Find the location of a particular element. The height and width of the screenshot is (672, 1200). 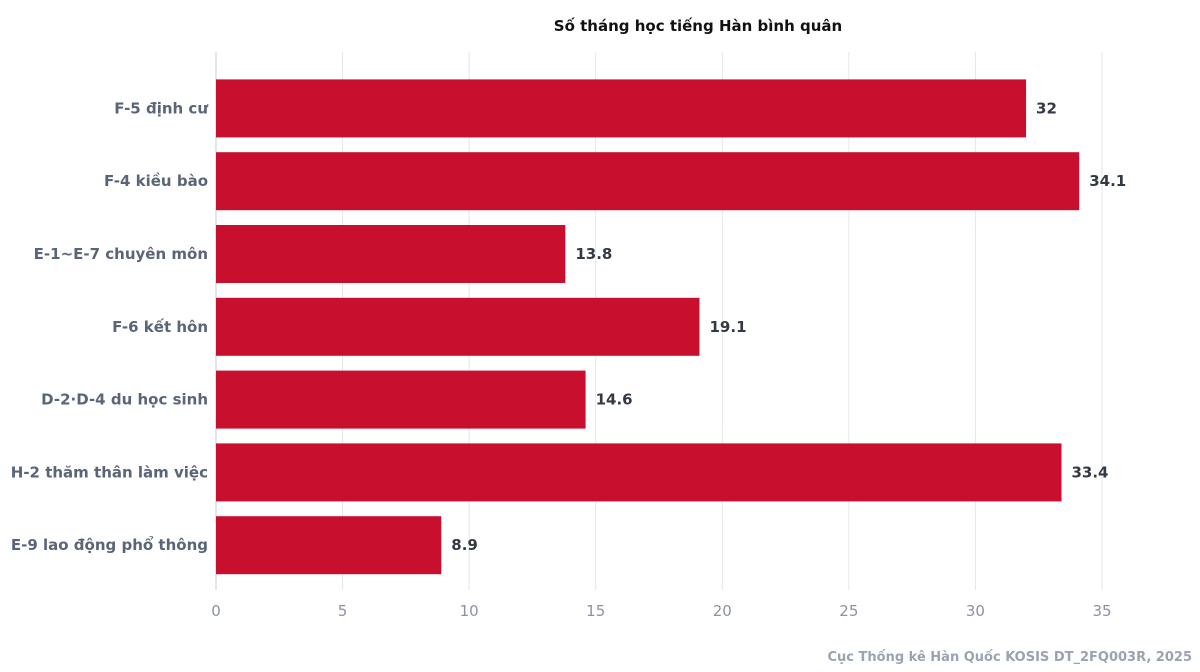

category-label: F-5 định cư is located at coordinates (161, 108).